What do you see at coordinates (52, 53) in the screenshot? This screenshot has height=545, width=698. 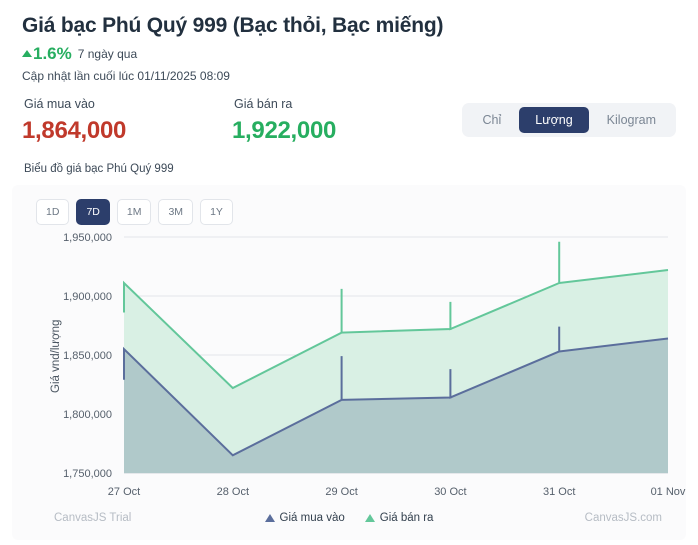 I see `price-change-percent: 1.6%` at bounding box center [52, 53].